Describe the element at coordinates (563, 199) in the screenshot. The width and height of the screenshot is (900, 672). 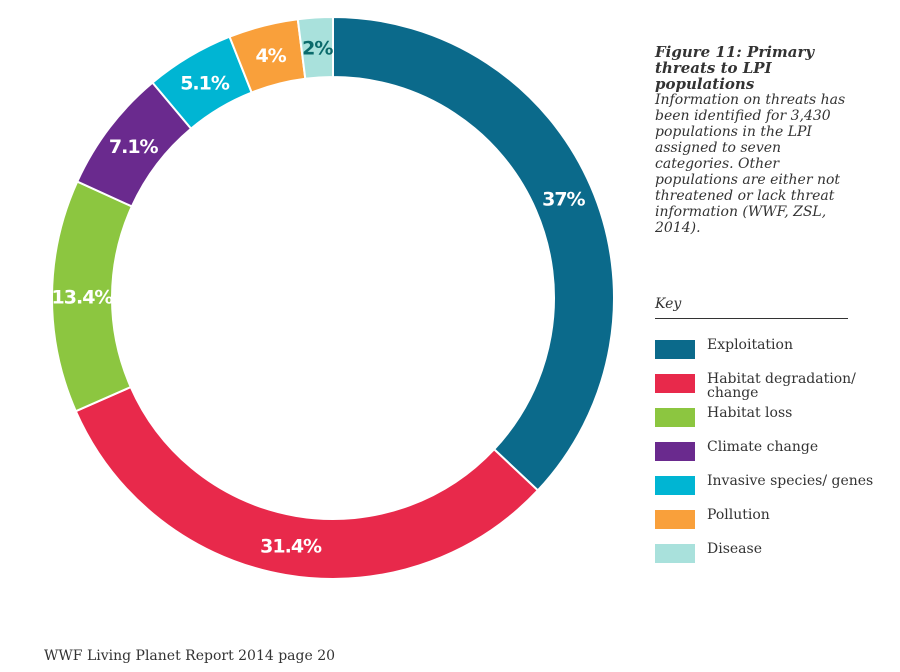
I see `data-label: 37%` at that location.